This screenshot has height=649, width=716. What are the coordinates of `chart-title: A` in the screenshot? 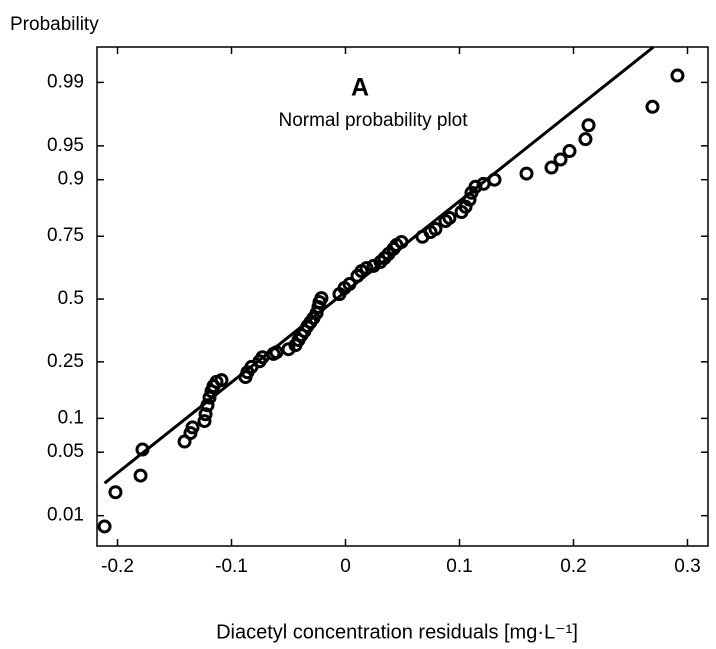 It's located at (360, 88).